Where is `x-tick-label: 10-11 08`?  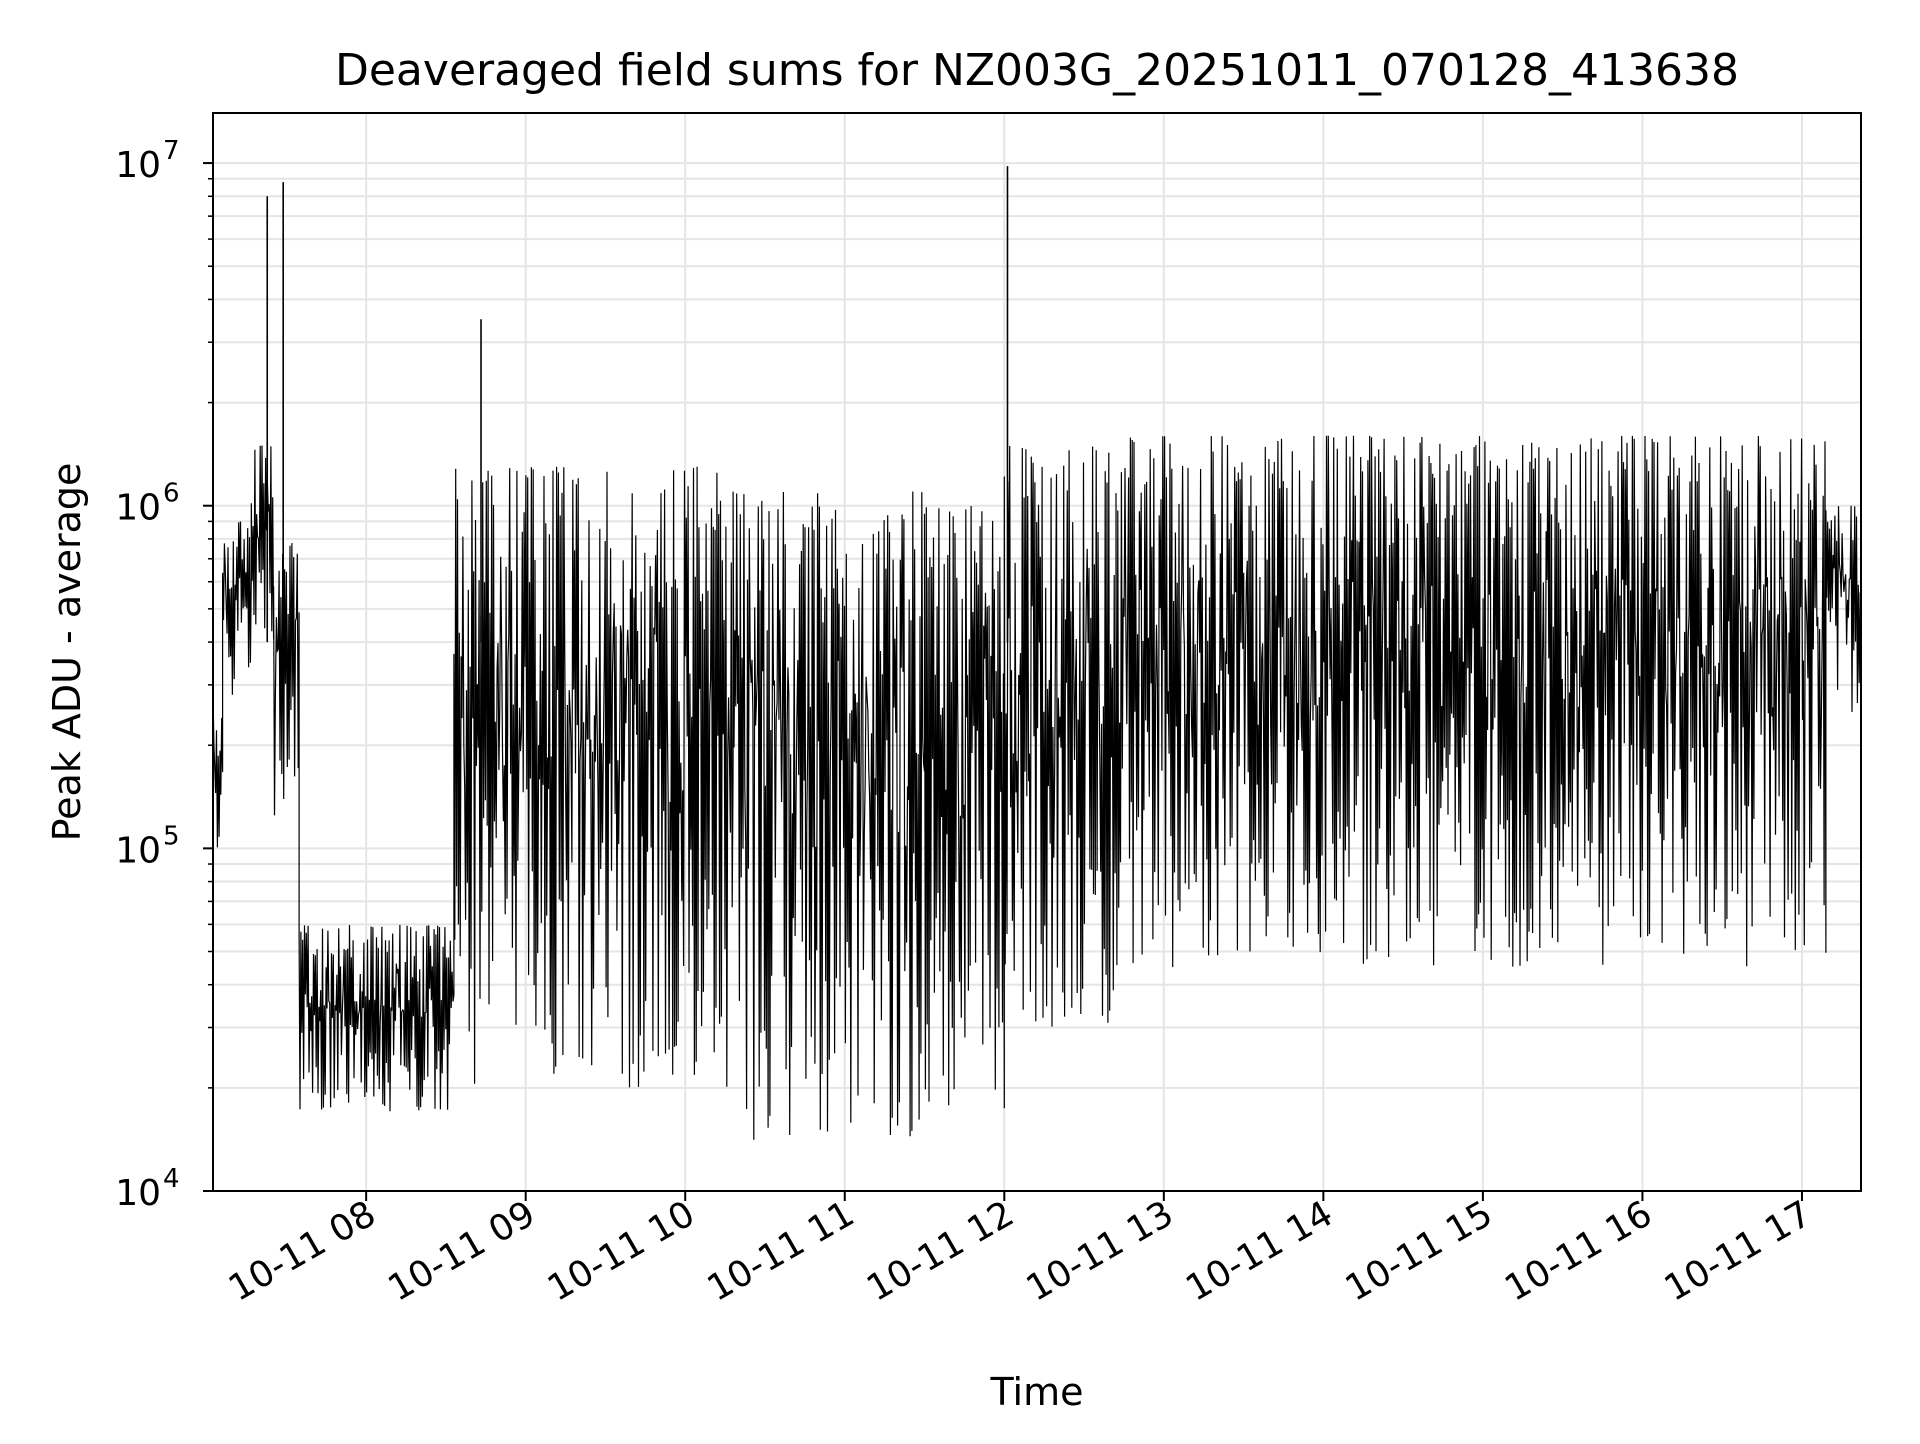 x-tick-label: 10-11 08 is located at coordinates (302, 1251).